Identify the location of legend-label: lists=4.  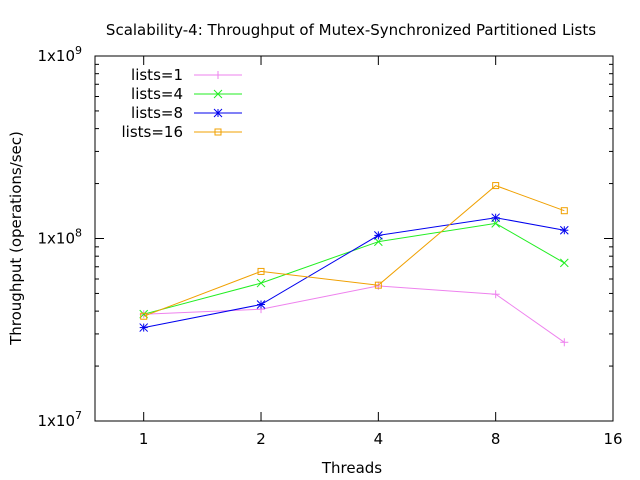
(157, 94).